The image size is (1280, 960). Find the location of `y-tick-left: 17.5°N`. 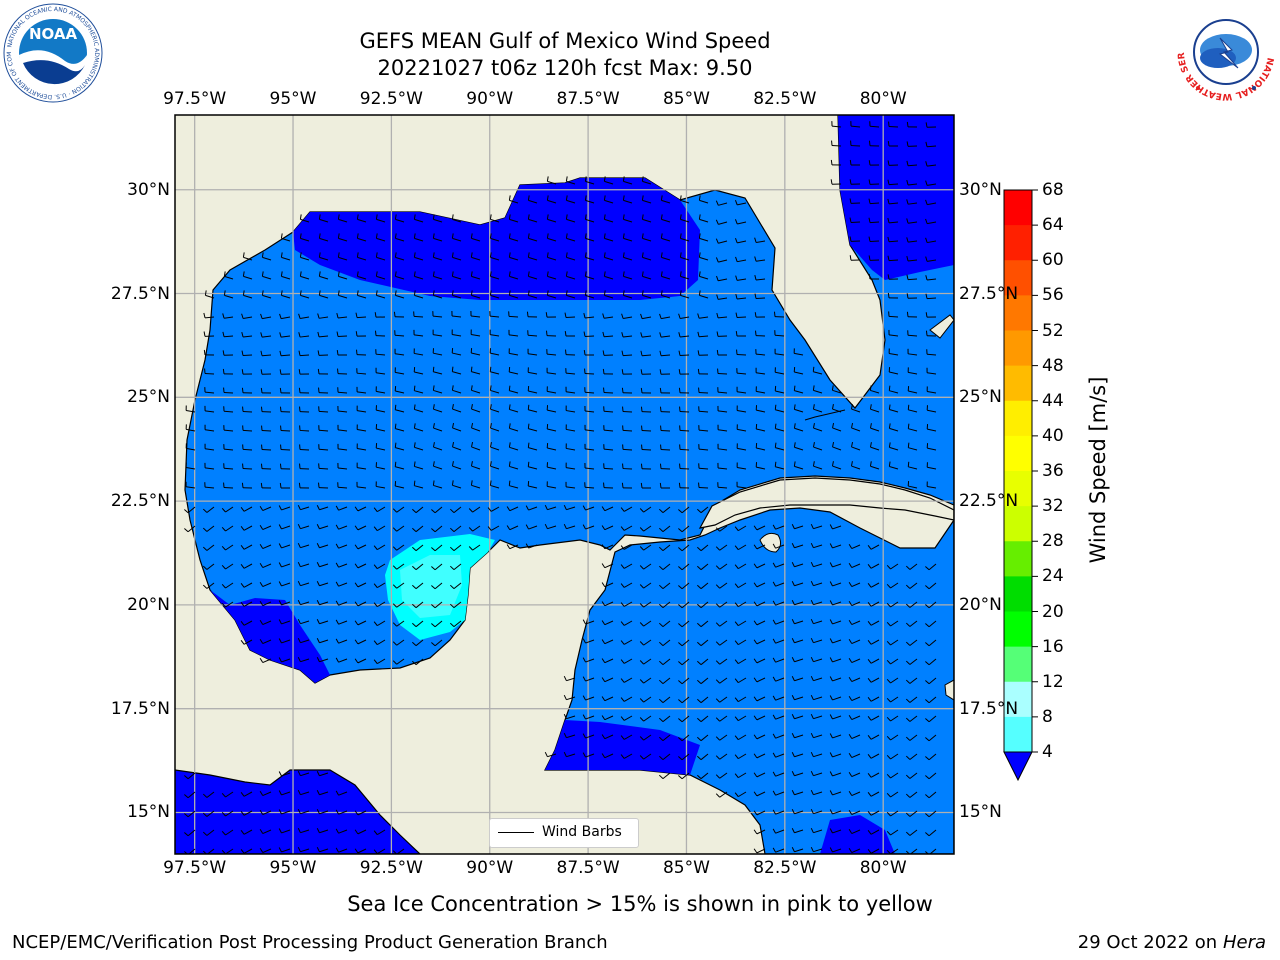

y-tick-left: 17.5°N is located at coordinates (140, 708).